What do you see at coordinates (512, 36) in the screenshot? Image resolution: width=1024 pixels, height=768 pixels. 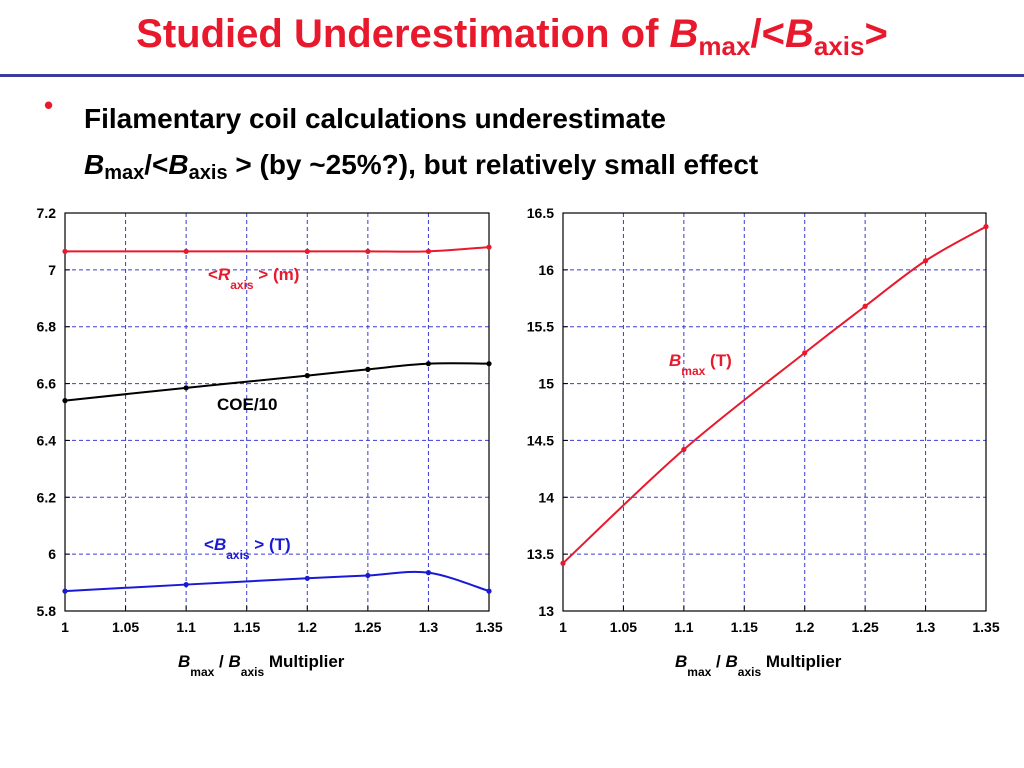 I see `slide-title: Studied Underestimation of Bmax/<Baxis>` at bounding box center [512, 36].